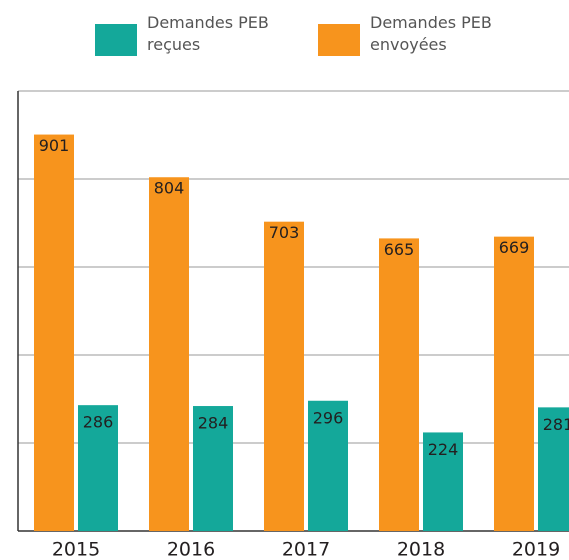  What do you see at coordinates (536, 549) in the screenshot?
I see `x-tick-label: 2019` at bounding box center [536, 549].